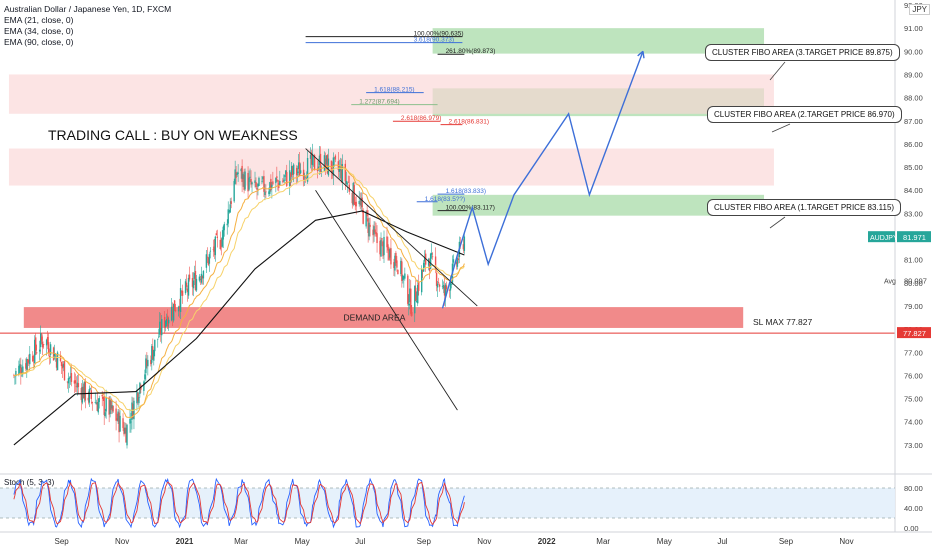 The width and height of the screenshot is (932, 550). I want to click on time-tick-label: Sep, so click(424, 541).